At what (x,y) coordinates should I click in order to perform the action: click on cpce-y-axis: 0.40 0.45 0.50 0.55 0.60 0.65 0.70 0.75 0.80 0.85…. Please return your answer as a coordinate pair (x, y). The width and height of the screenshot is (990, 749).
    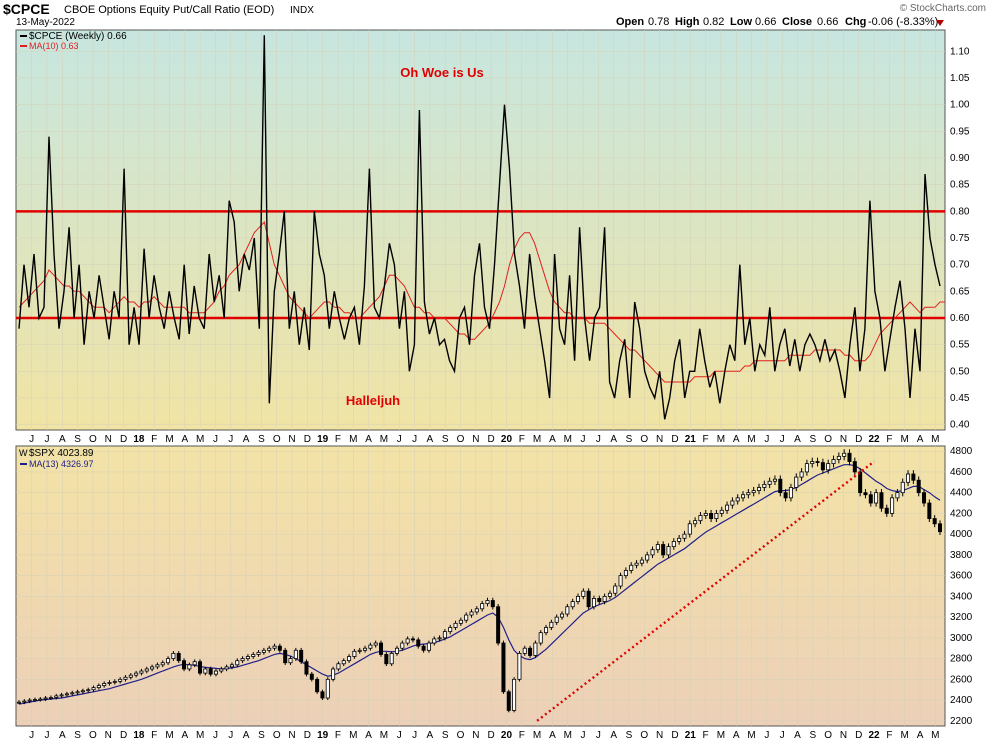
    Looking at the image, I should click on (960, 238).